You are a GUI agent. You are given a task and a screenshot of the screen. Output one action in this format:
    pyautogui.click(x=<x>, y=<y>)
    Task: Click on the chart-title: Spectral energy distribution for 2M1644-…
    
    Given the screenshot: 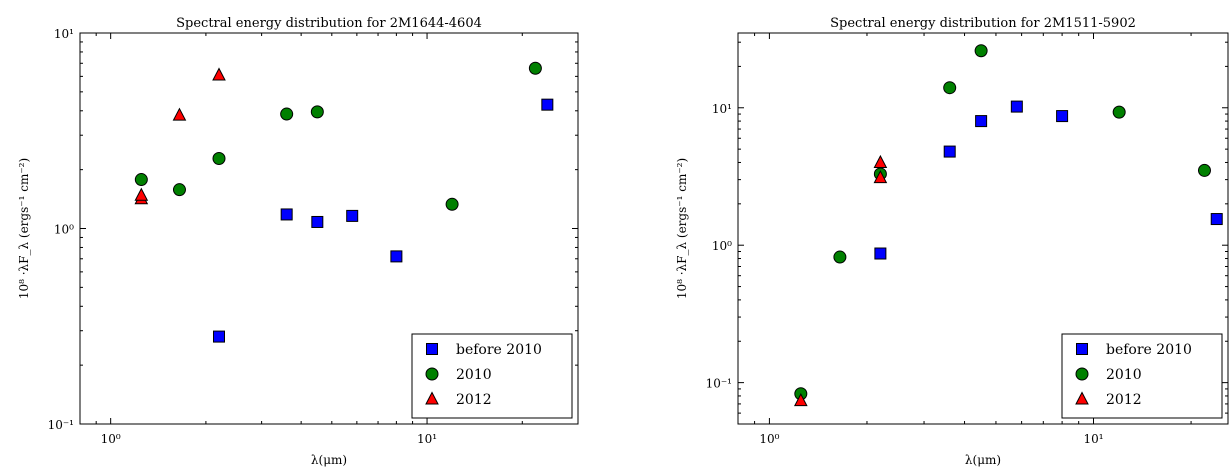 What is the action you would take?
    pyautogui.click(x=329, y=23)
    